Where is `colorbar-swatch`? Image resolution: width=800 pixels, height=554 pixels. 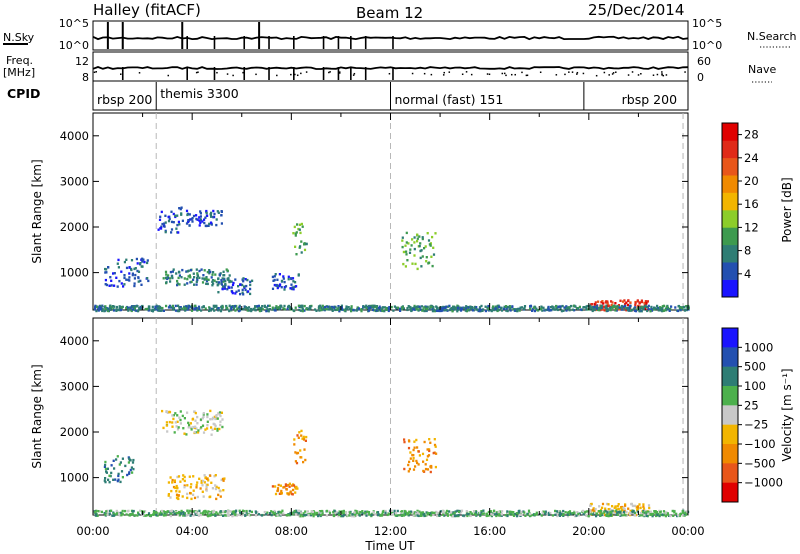 colorbar-swatch is located at coordinates (730, 184).